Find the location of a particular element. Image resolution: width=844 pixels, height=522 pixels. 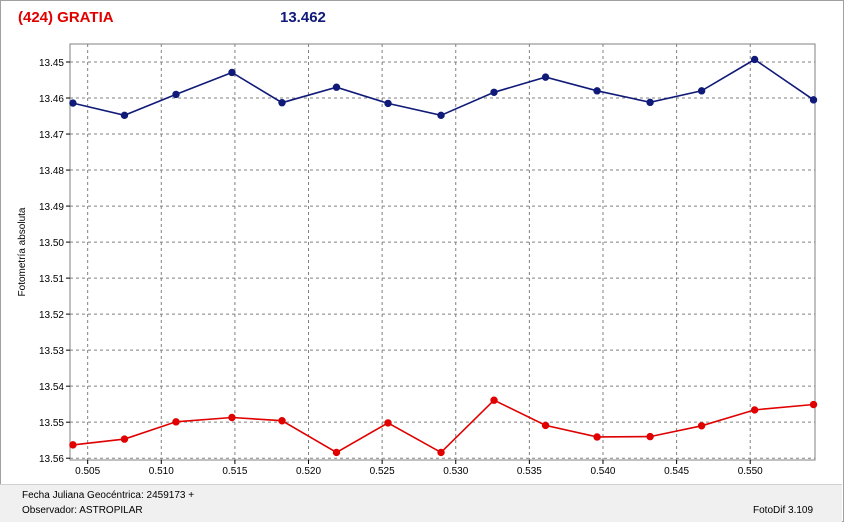

x-tick-label: 0.520 is located at coordinates (308, 471).